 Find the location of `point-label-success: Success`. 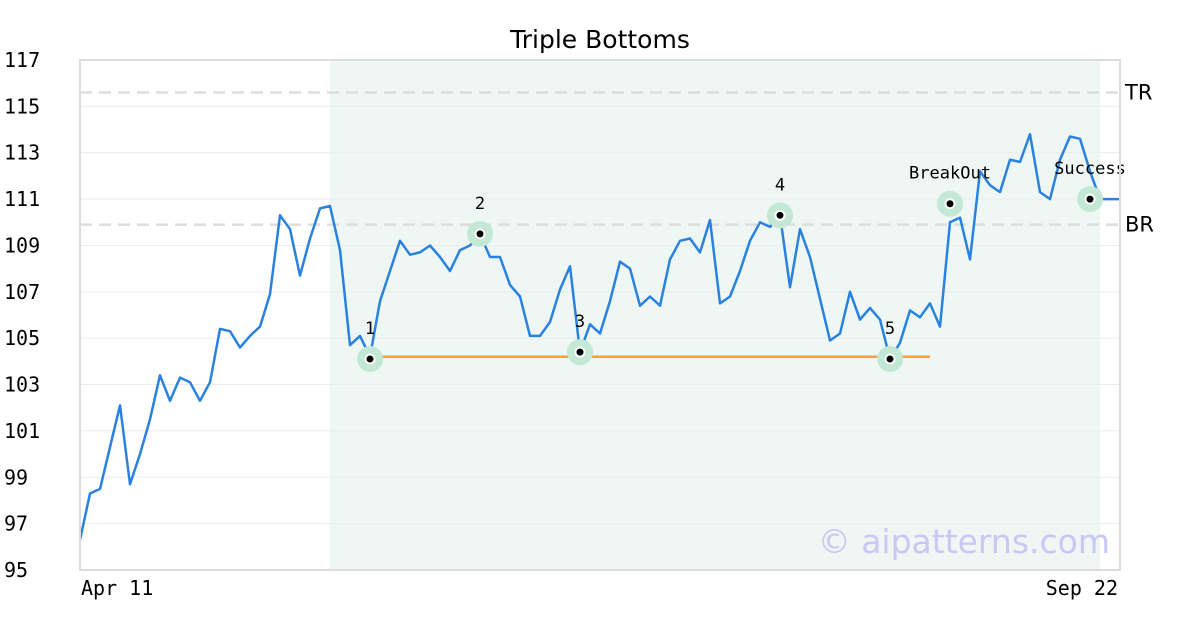

point-label-success: Success is located at coordinates (1090, 169).